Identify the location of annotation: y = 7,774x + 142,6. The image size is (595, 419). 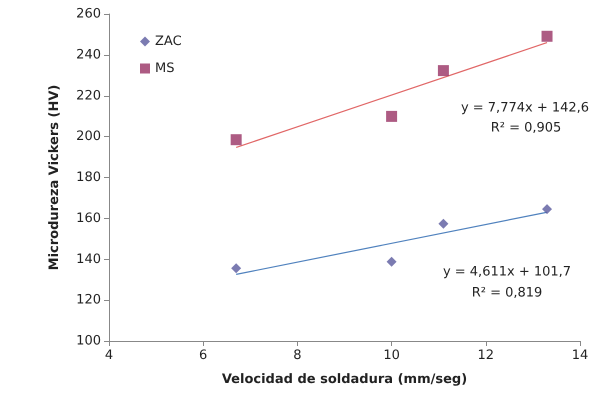
(525, 108).